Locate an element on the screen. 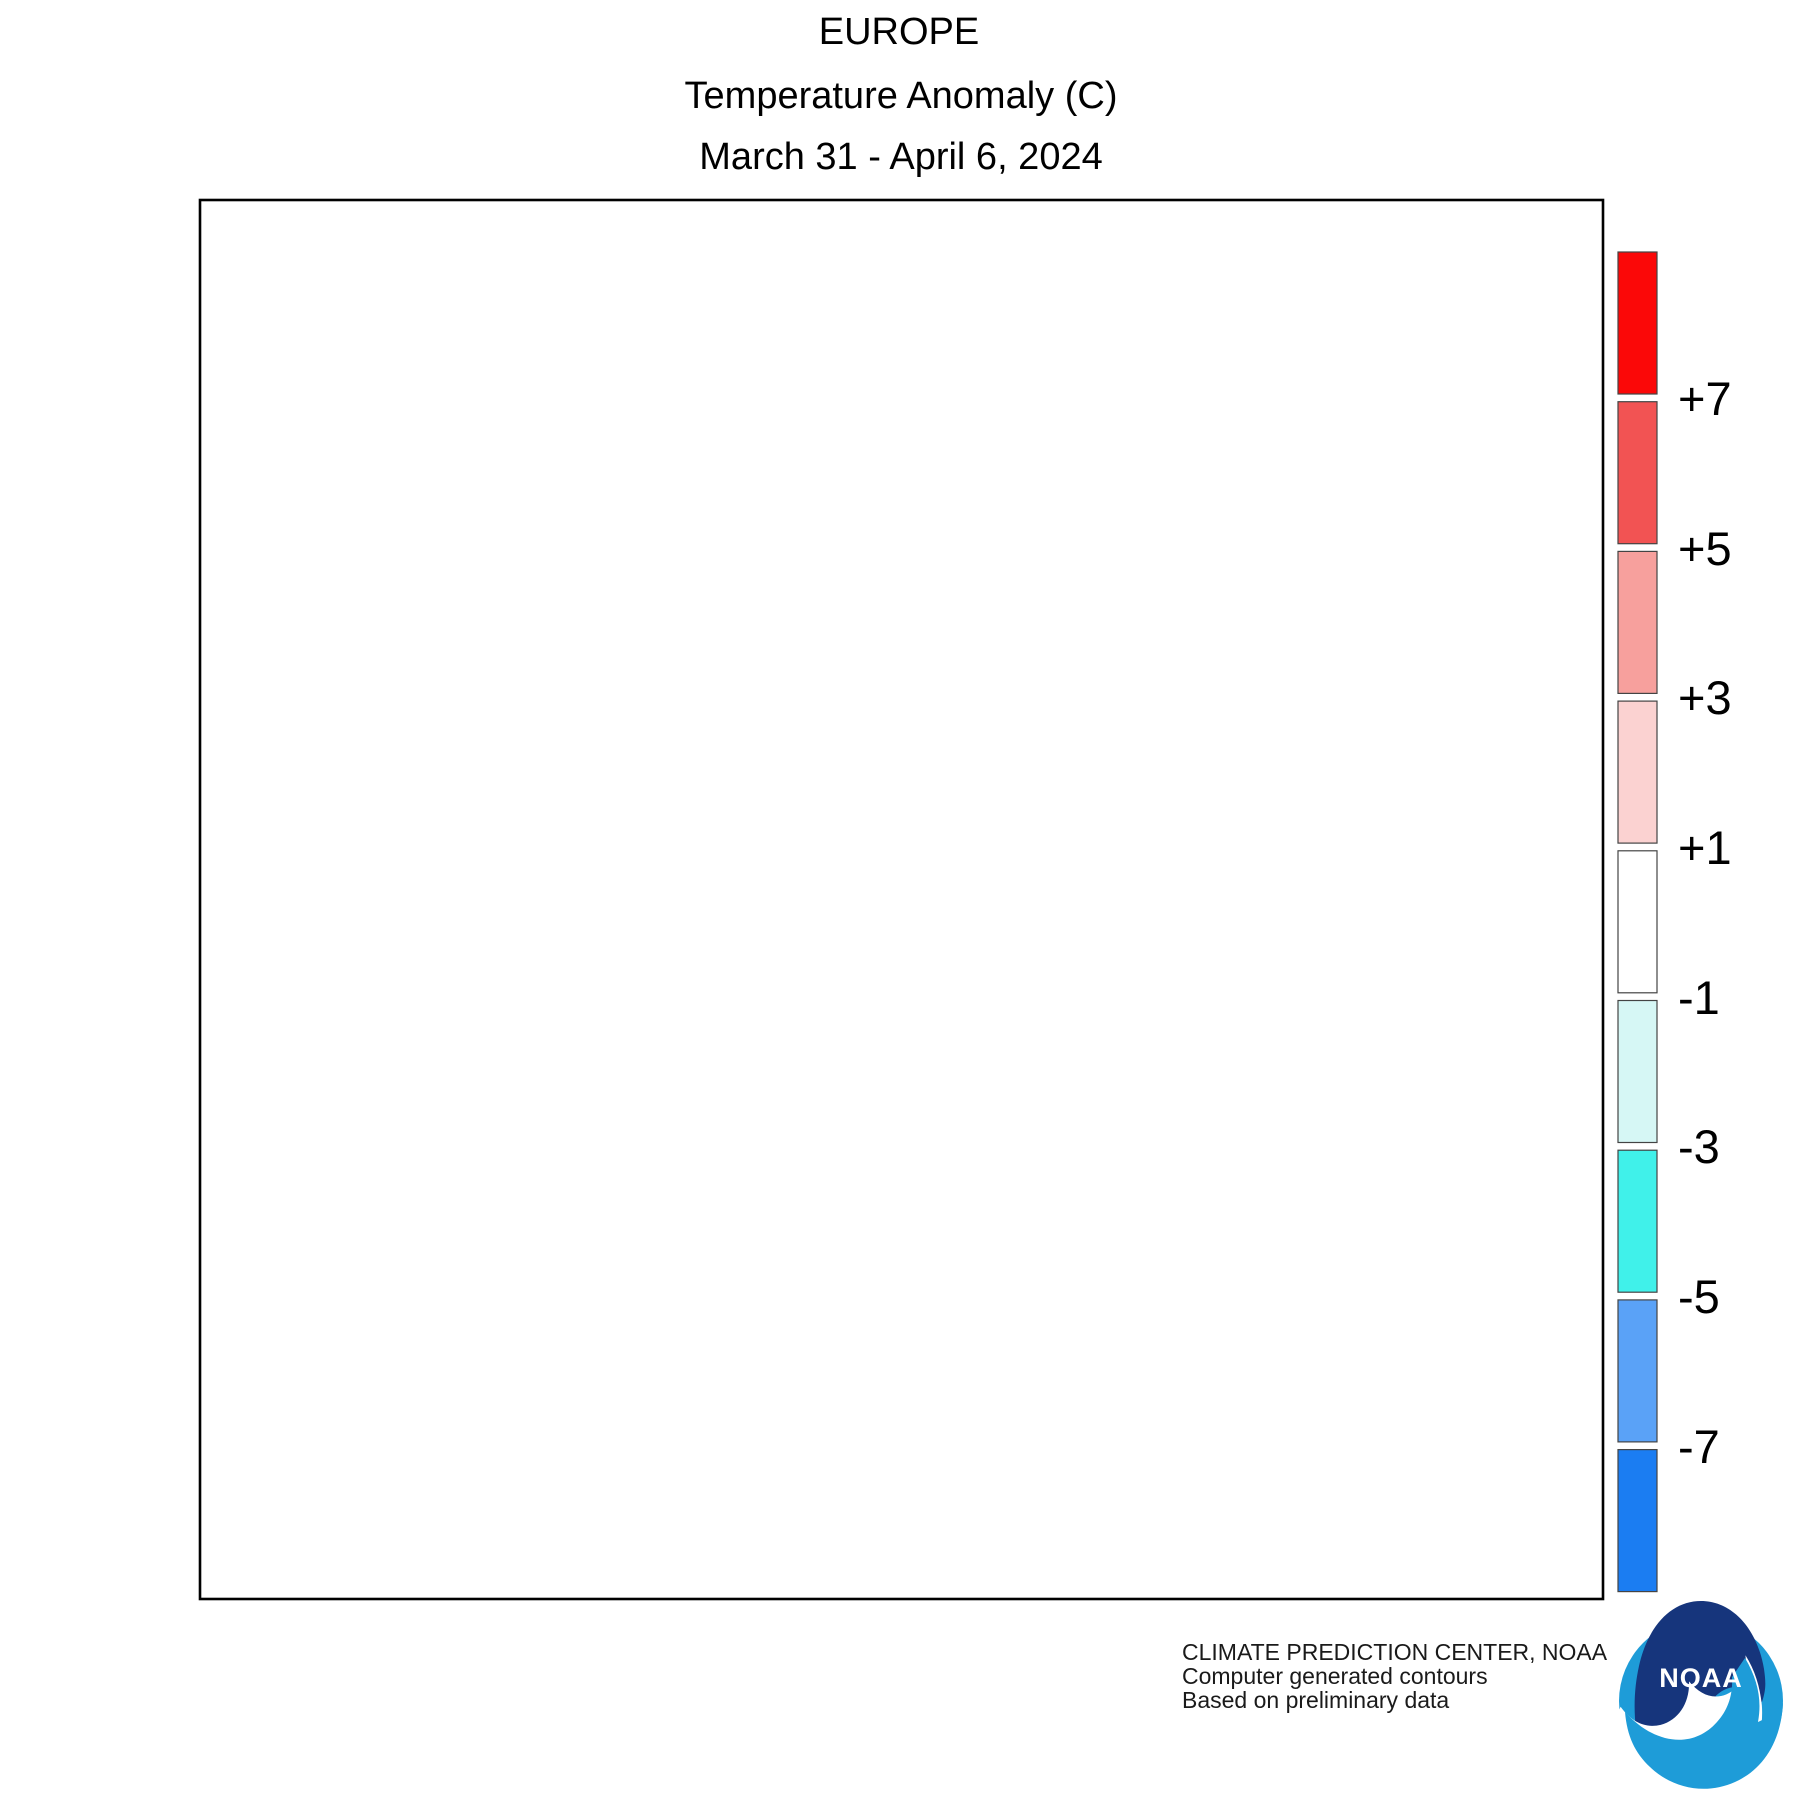  svg-text: -3 is located at coordinates (1699, 1146).